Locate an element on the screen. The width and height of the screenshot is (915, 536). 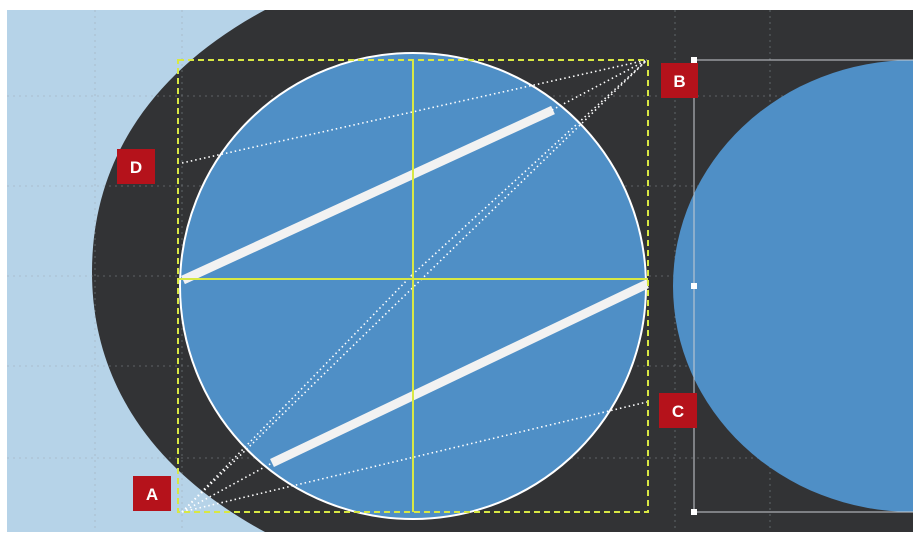
marker-a-label: A is located at coordinates (152, 494).